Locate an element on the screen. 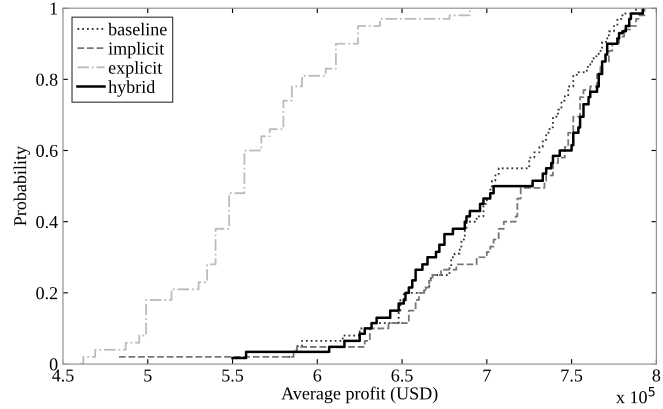  x-tick-label: 8 is located at coordinates (656, 375).